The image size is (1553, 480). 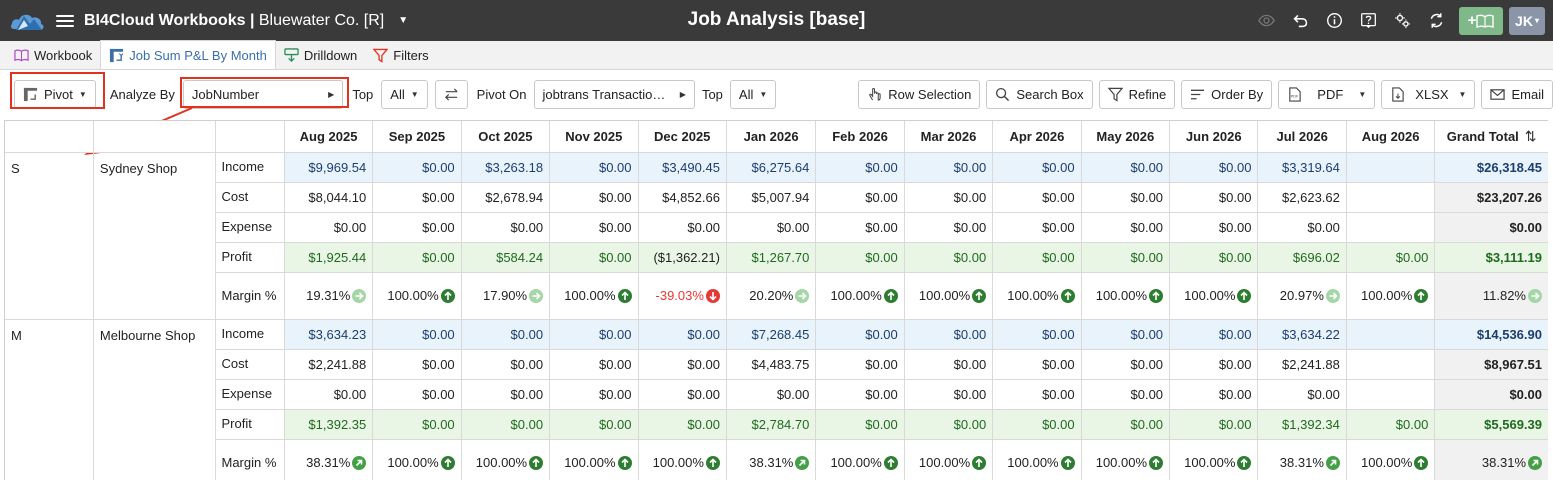 I want to click on value-cell: 17.90%, so click(x=506, y=296).